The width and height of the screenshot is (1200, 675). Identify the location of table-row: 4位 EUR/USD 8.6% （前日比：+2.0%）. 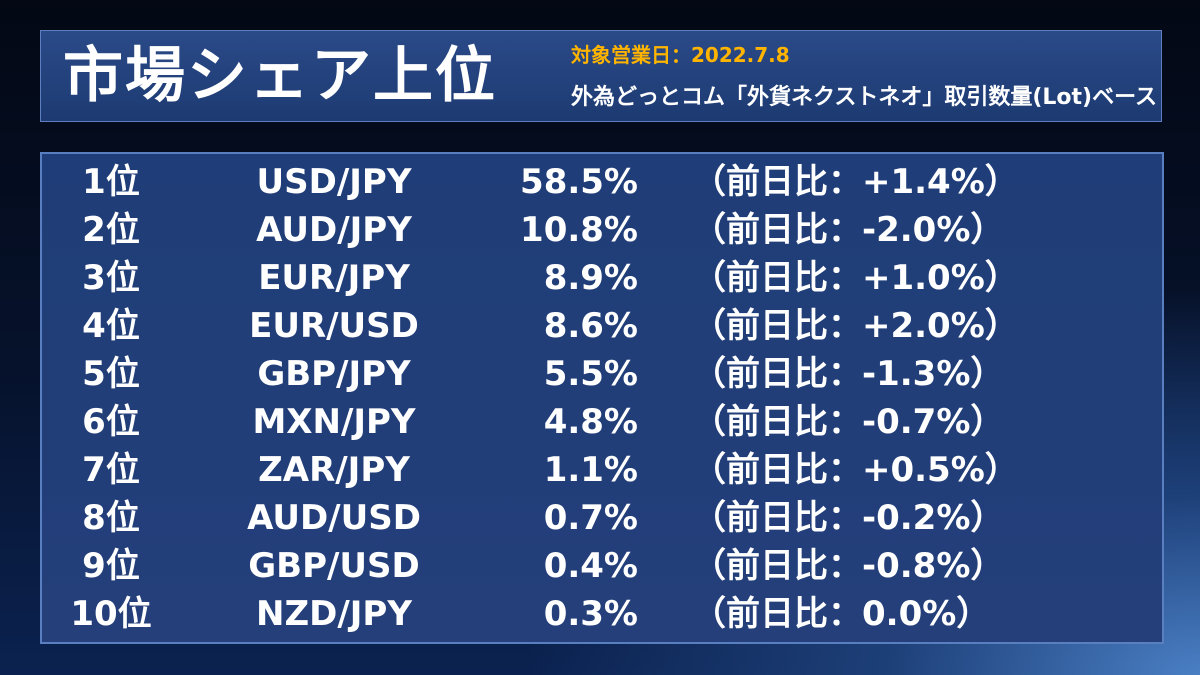
(602, 326).